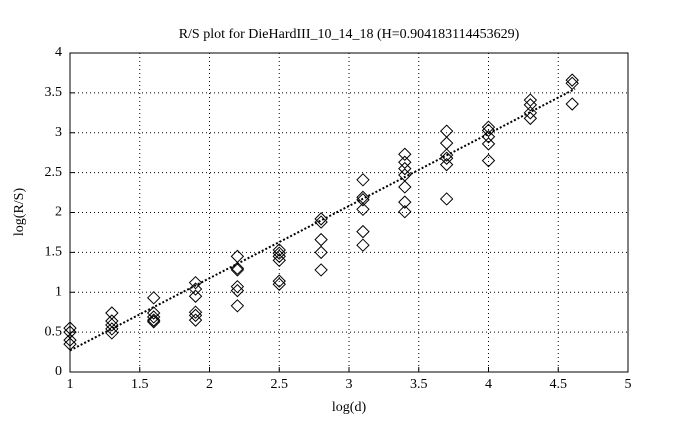  What do you see at coordinates (58, 371) in the screenshot?
I see `y-tick-label: 0` at bounding box center [58, 371].